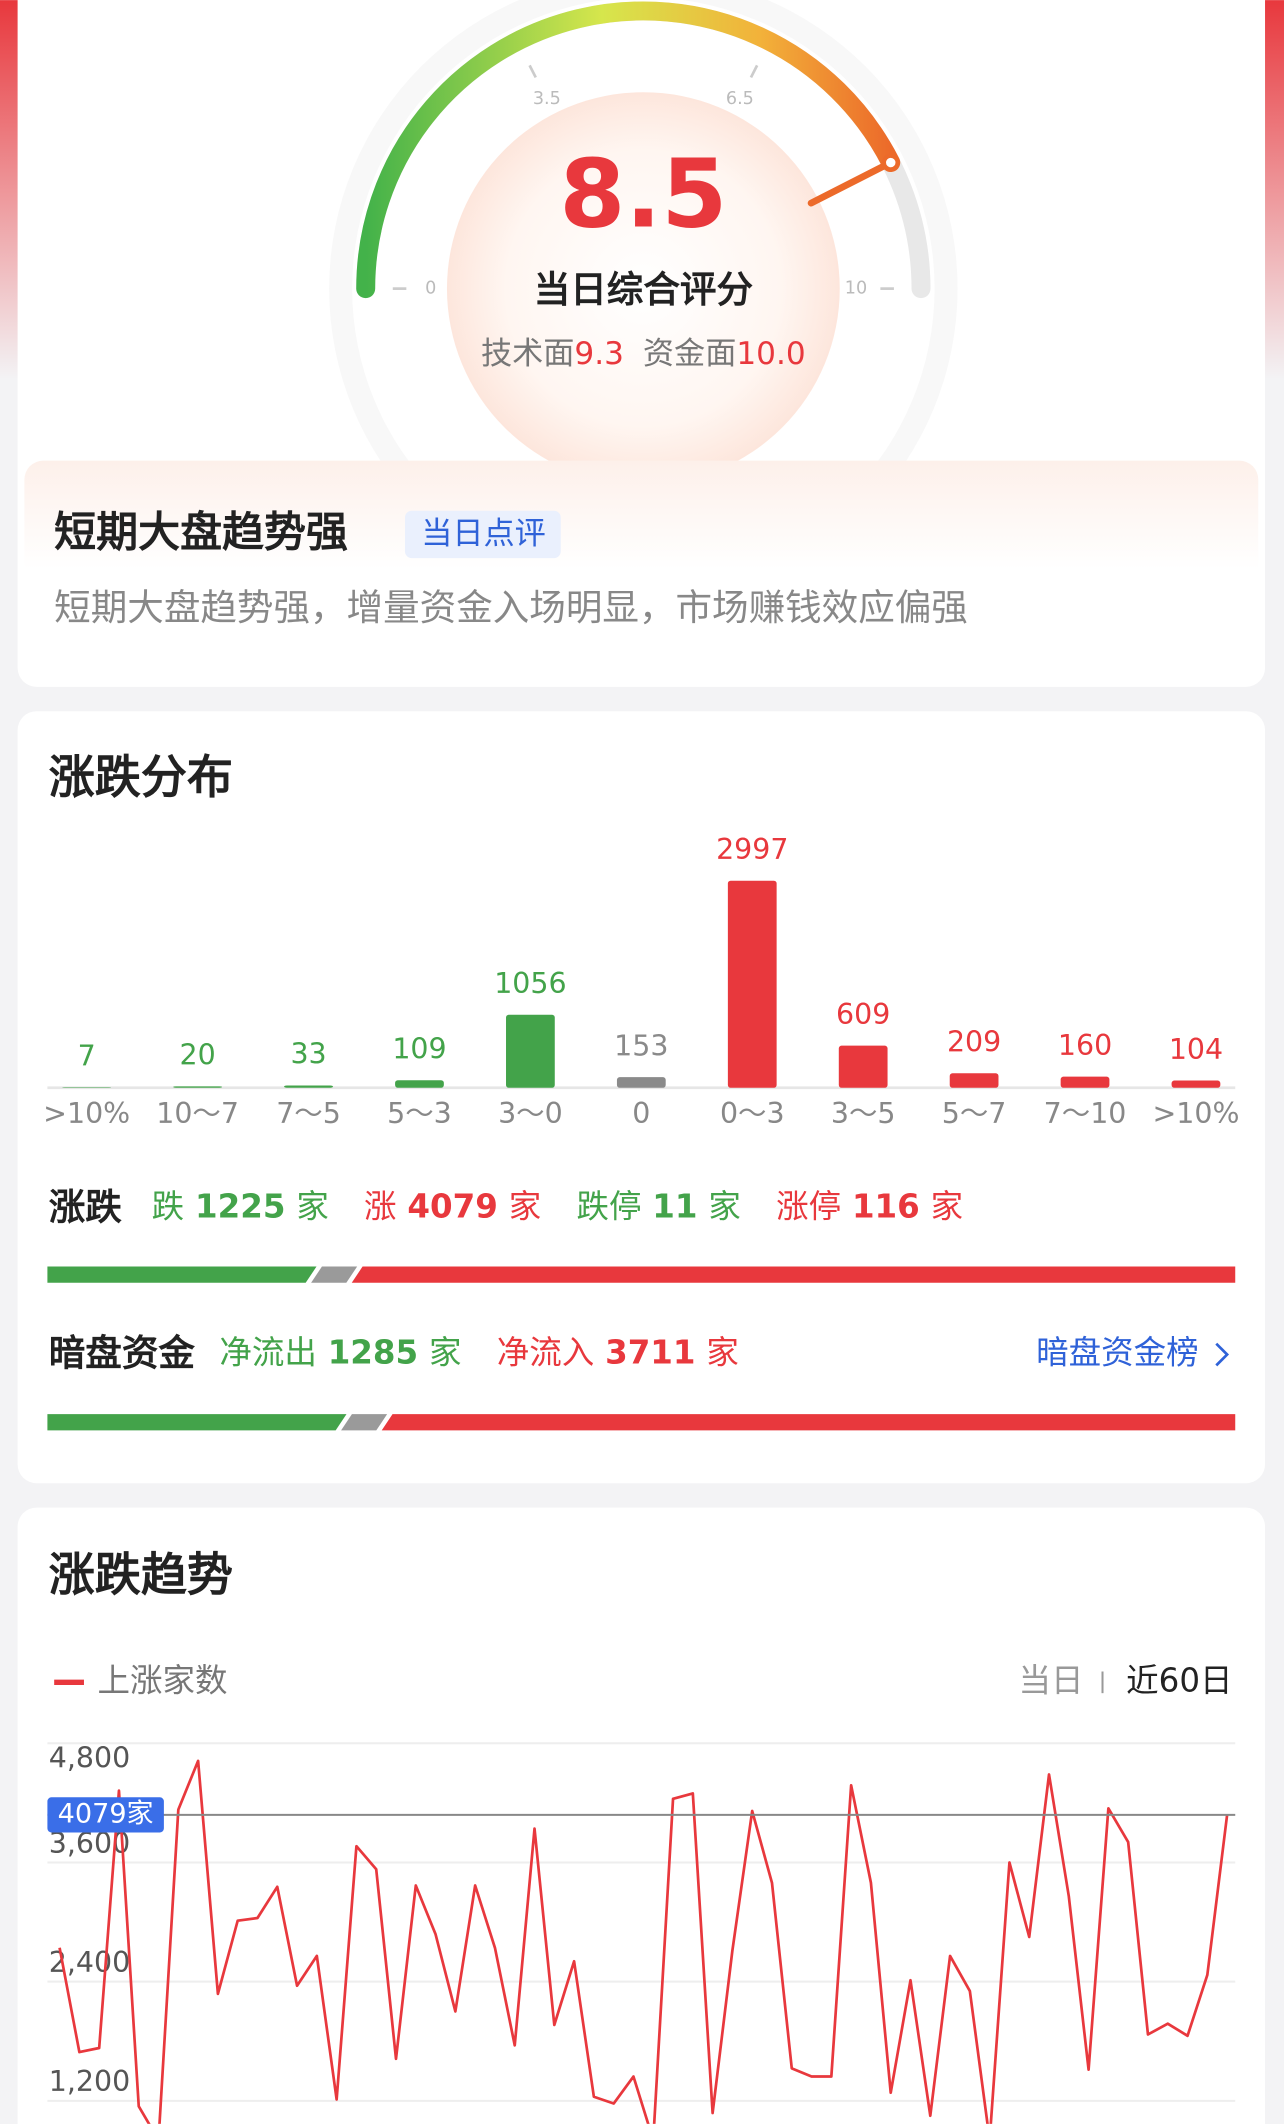  Describe the element at coordinates (530, 1113) in the screenshot. I see `category-label: 3～0` at that location.